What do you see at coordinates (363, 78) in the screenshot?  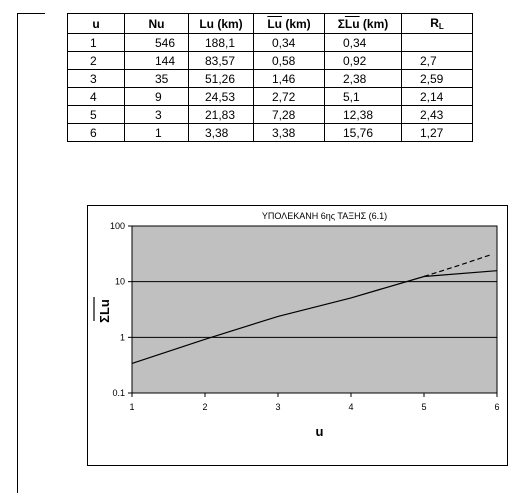 I see `table-cell: 2,38` at bounding box center [363, 78].